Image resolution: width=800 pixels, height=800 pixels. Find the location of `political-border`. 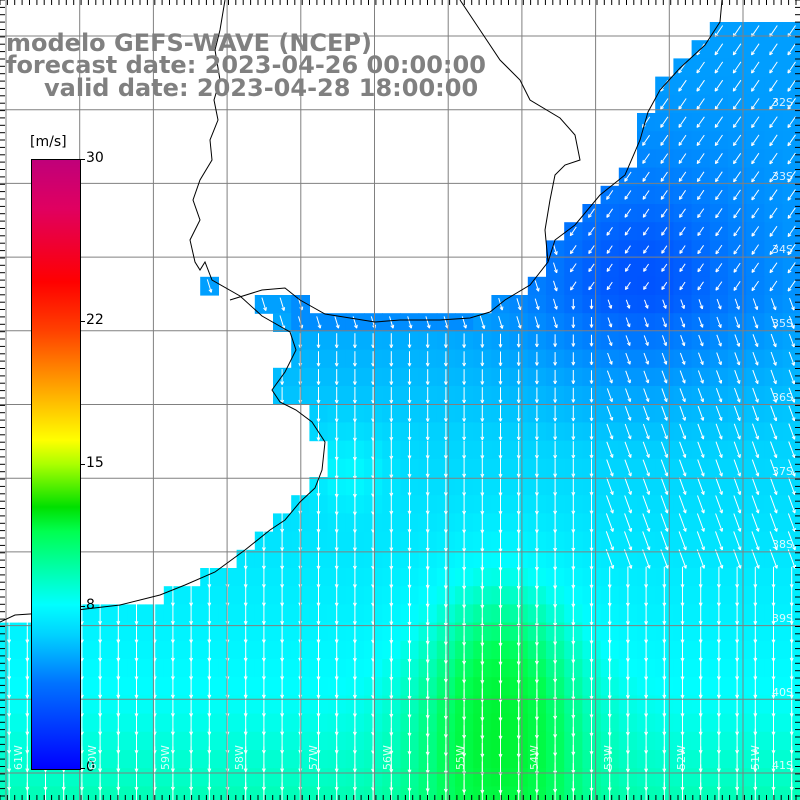

political-border is located at coordinates (520, 131).